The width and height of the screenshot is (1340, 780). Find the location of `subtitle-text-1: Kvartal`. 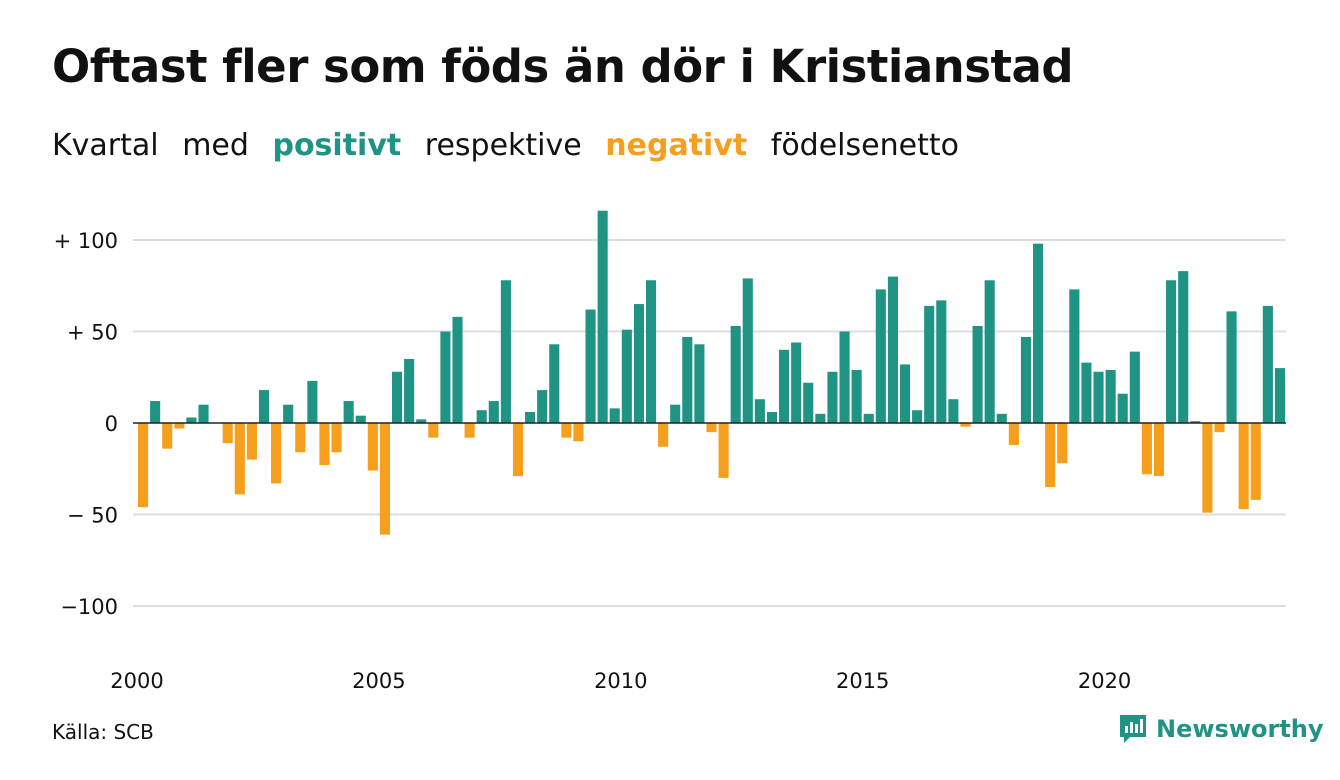

subtitle-text-1: Kvartal is located at coordinates (105, 145).